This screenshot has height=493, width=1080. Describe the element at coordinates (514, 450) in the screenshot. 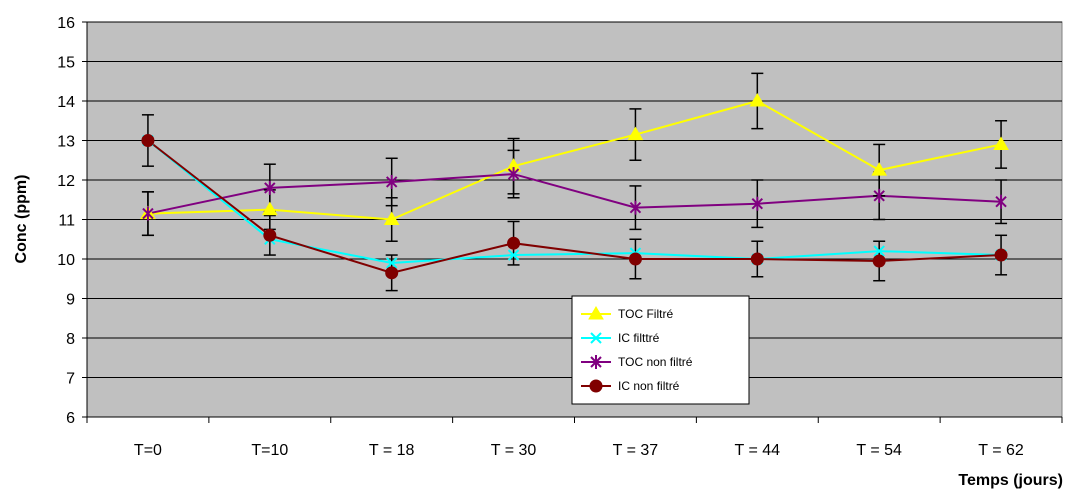

I see `x-tick-label: T = 30` at that location.